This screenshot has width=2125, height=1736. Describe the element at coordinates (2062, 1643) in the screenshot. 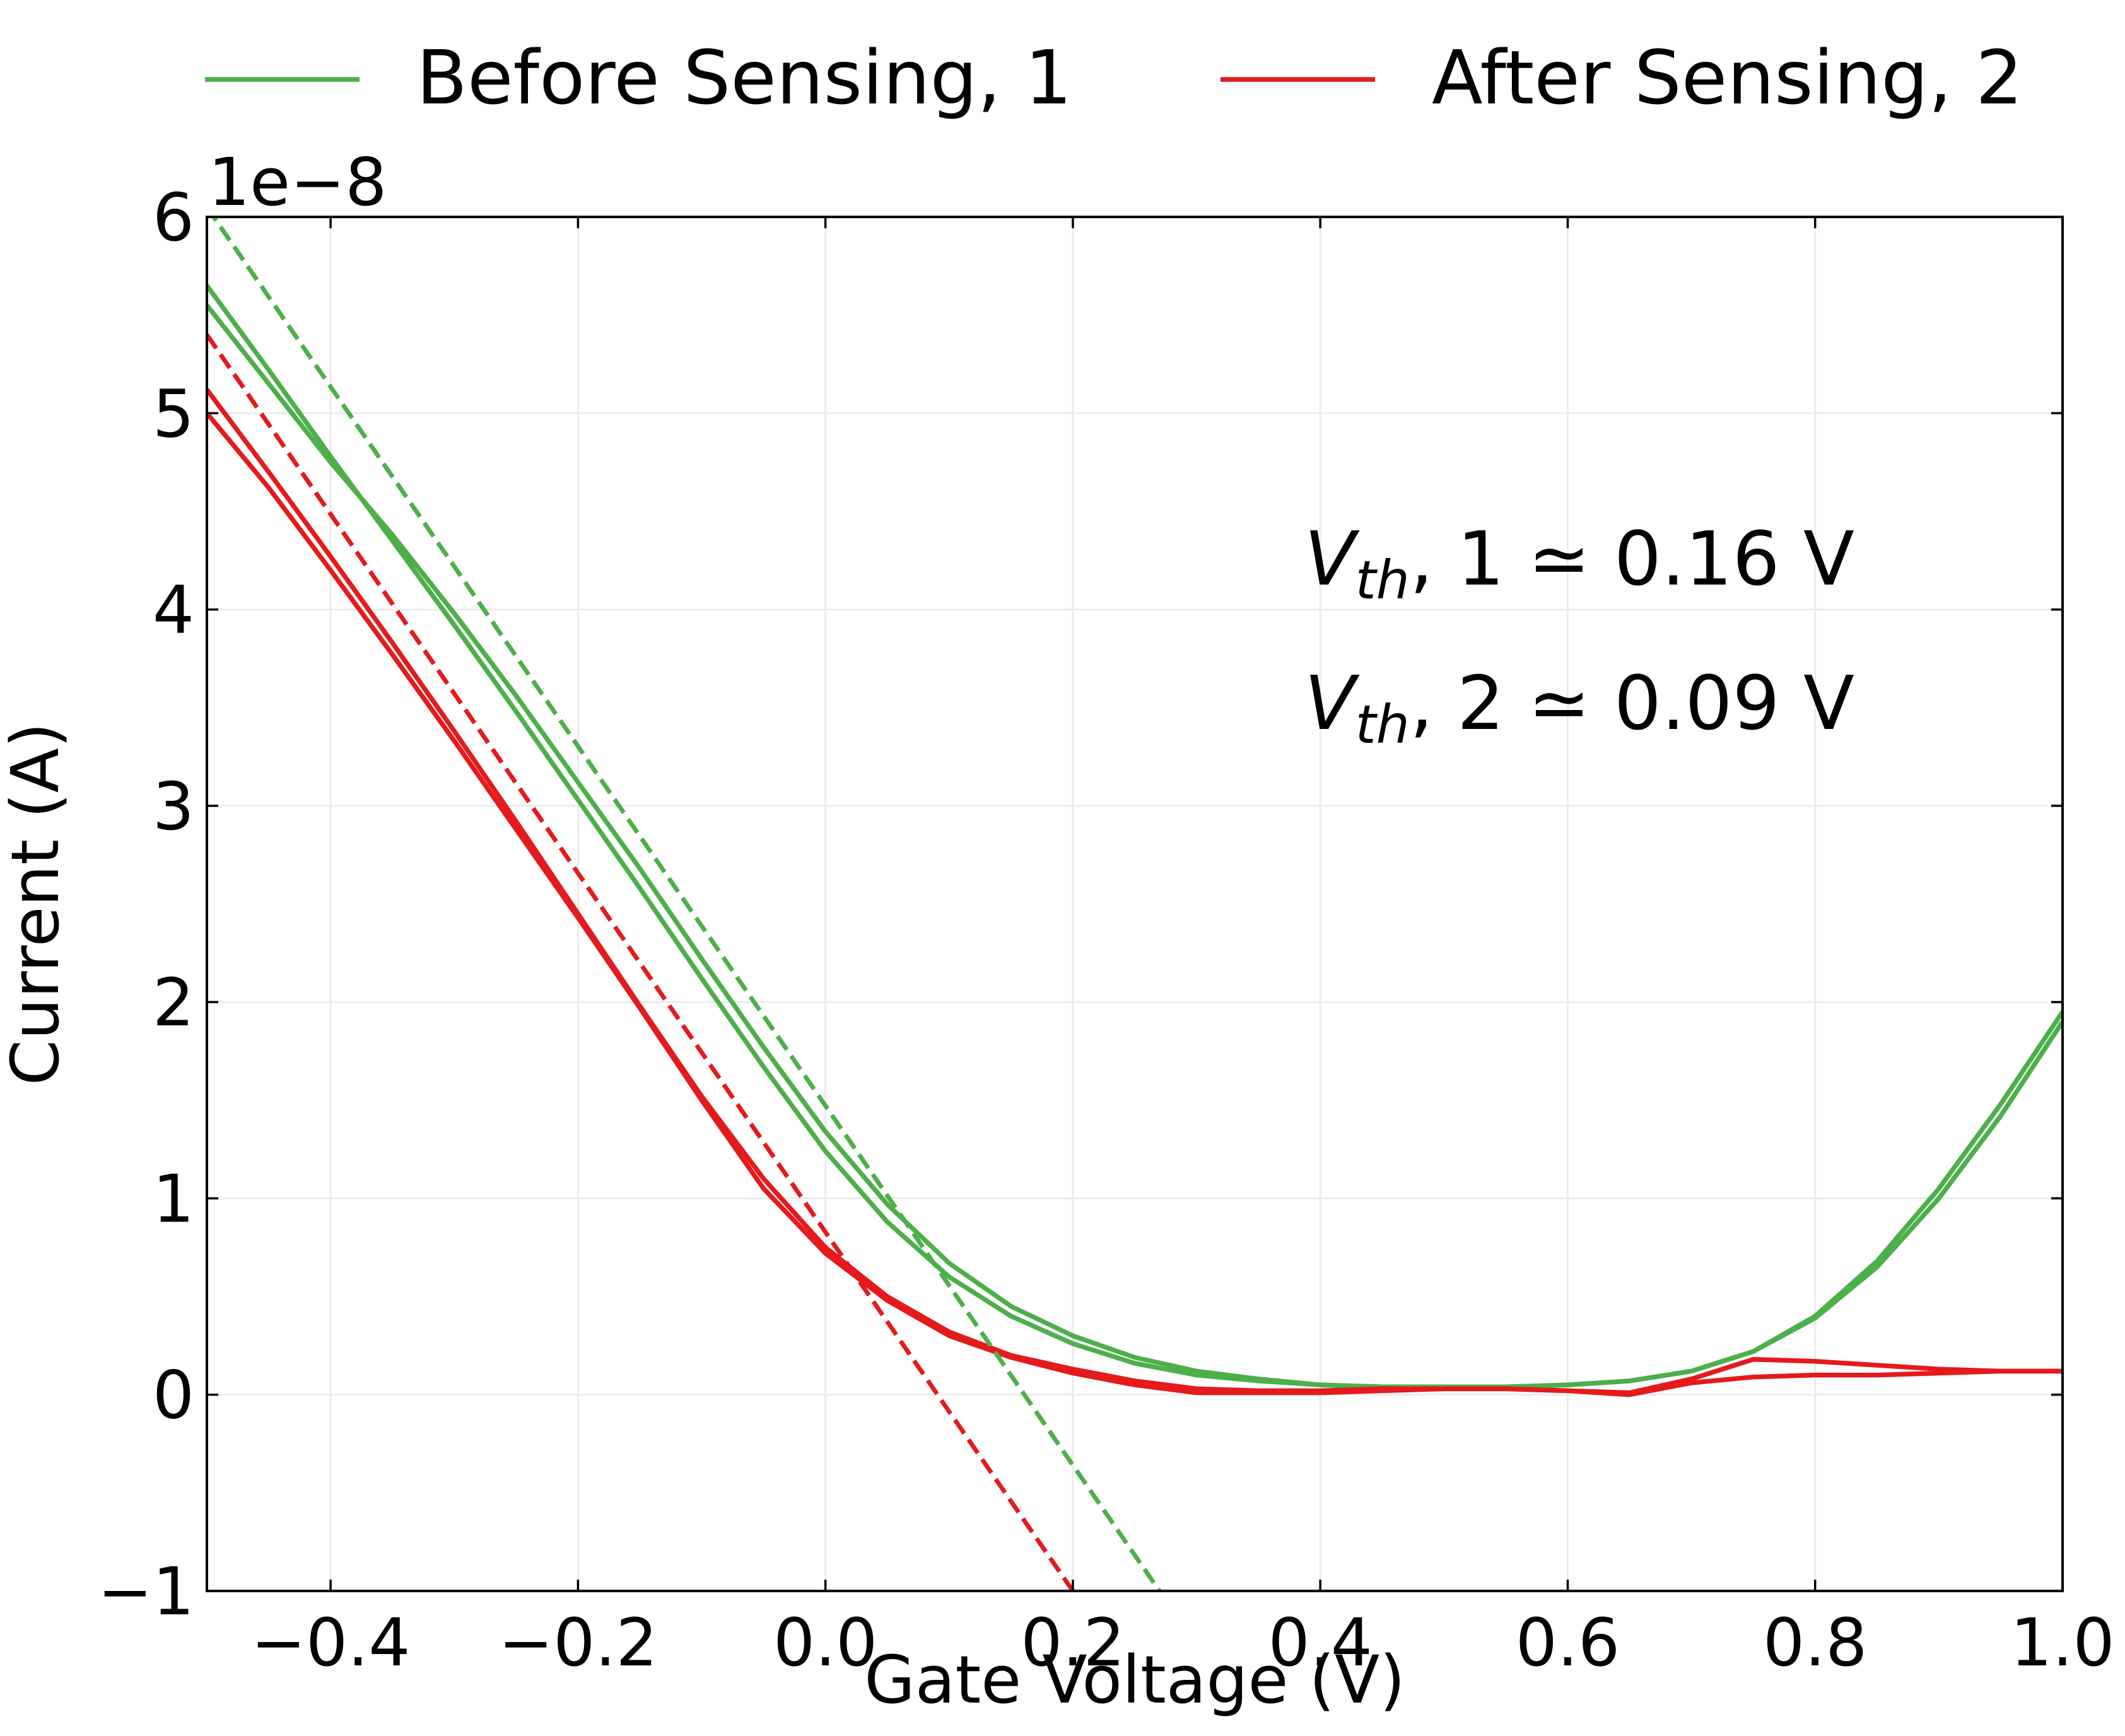

I see `x-tick-label: 1.0` at that location.